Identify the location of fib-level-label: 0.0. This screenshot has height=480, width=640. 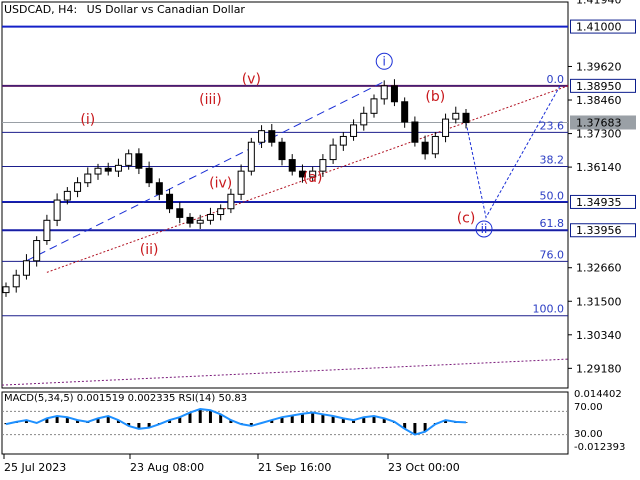
(556, 79).